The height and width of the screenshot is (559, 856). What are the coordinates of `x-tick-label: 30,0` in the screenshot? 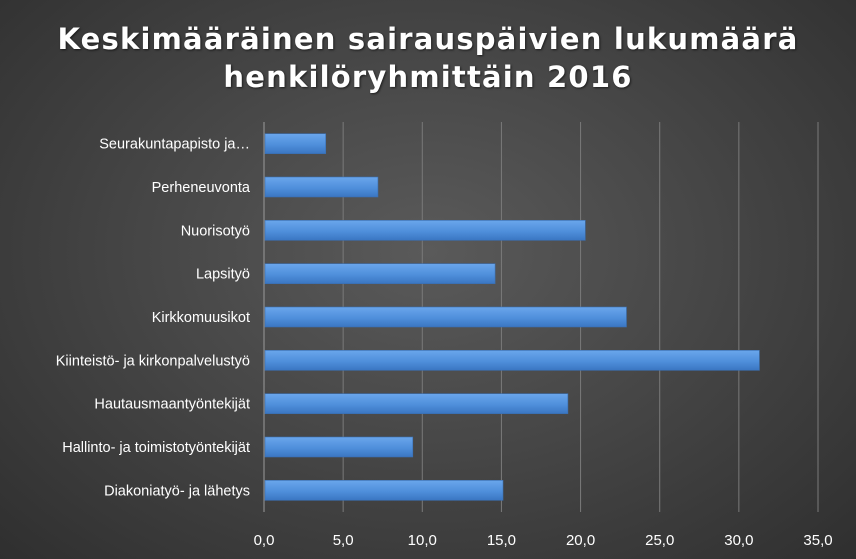 It's located at (738, 540).